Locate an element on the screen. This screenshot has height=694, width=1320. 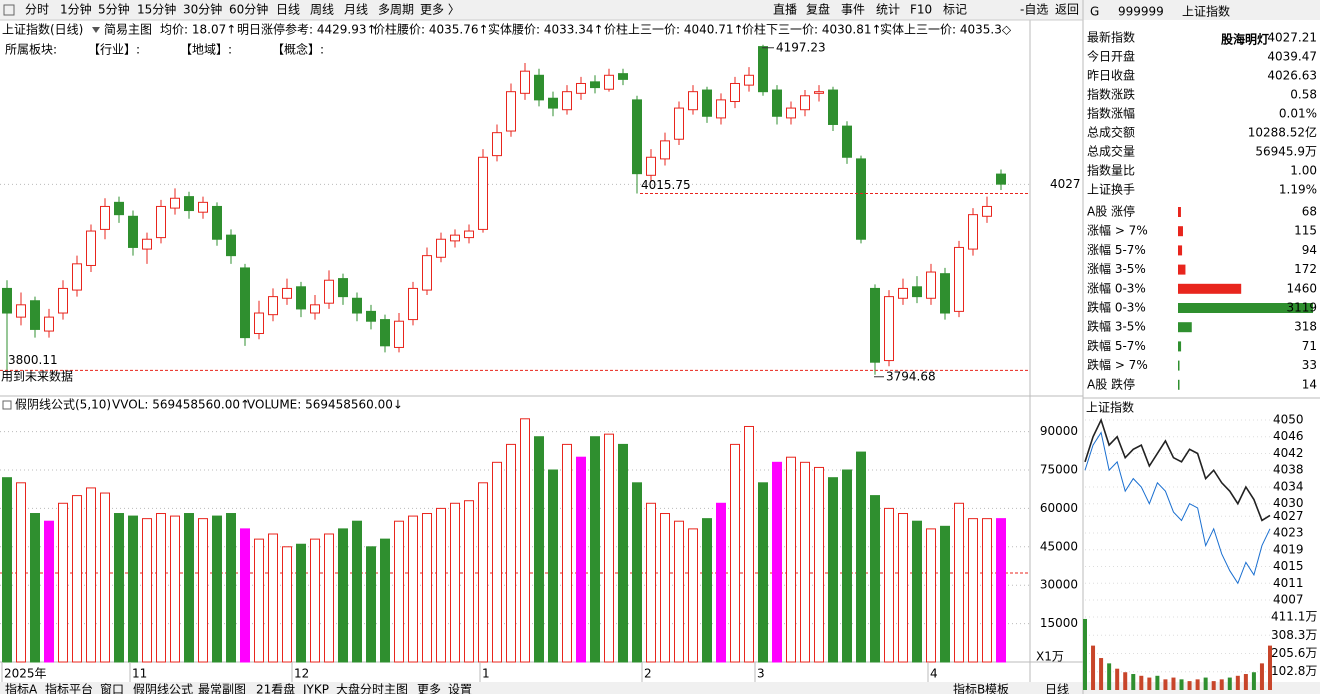
period-tab: 月线 is located at coordinates (356, 10).